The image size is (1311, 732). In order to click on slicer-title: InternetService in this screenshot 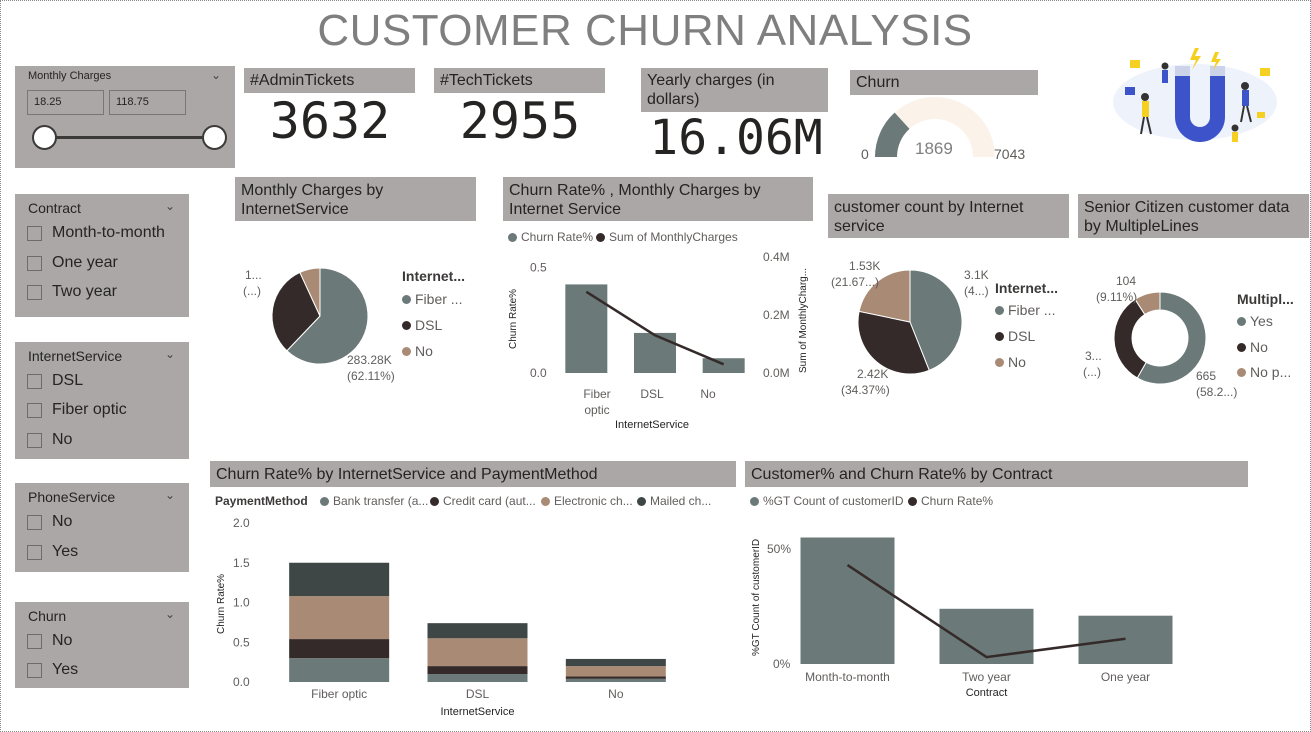, I will do `click(75, 356)`.